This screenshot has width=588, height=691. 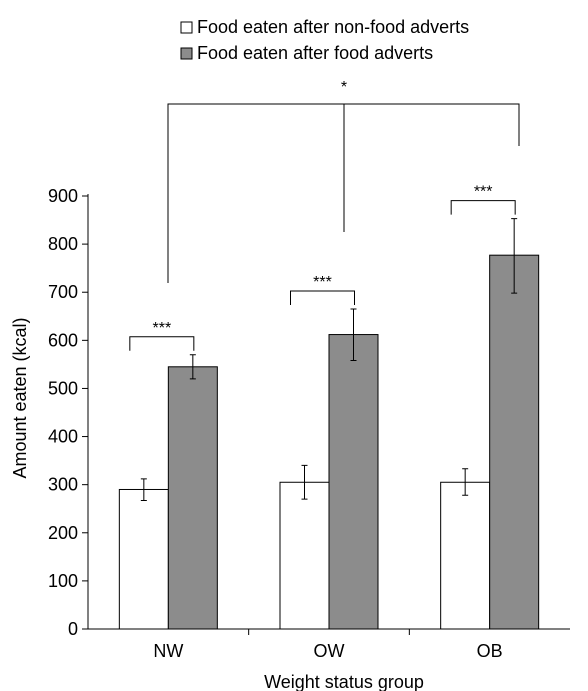 I want to click on x-tick-label: NW, so click(x=168, y=651).